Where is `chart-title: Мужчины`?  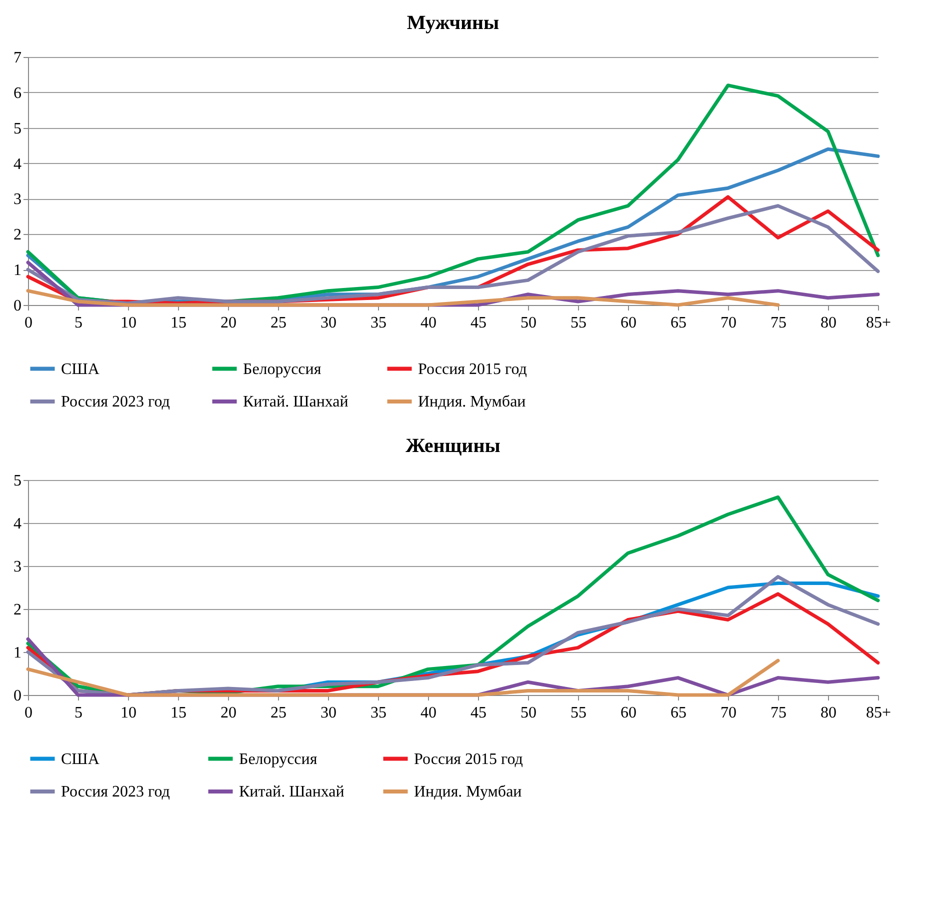 chart-title: Мужчины is located at coordinates (453, 23).